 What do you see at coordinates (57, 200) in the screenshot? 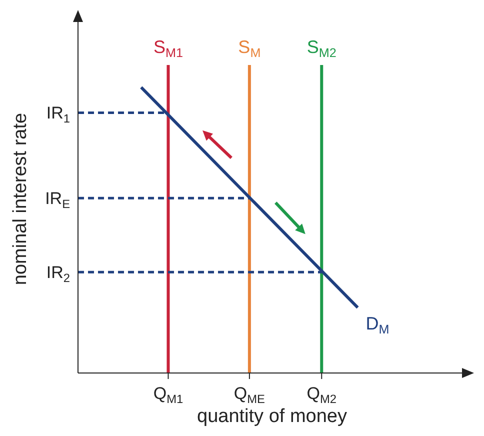
I see `series-label: IR$_{E}$` at bounding box center [57, 200].